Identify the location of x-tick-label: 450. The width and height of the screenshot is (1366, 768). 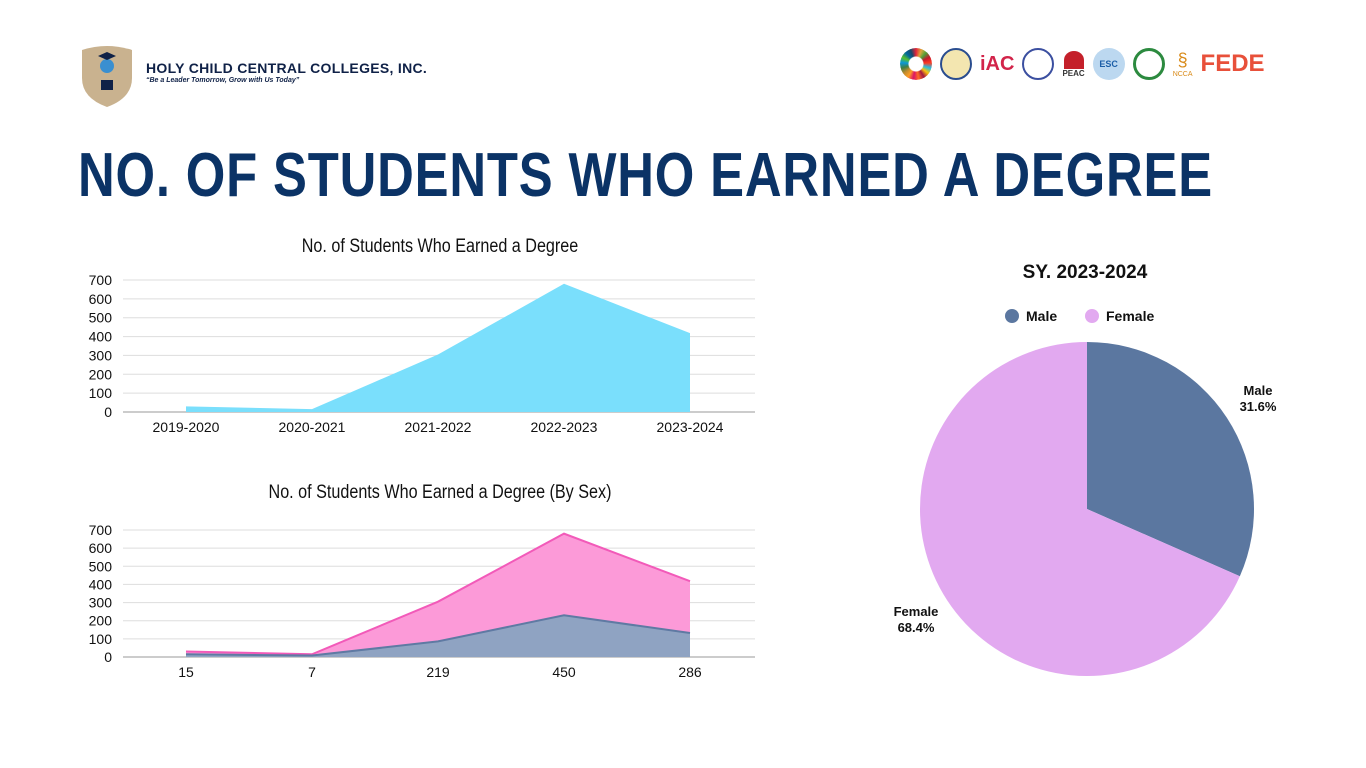
(564, 672).